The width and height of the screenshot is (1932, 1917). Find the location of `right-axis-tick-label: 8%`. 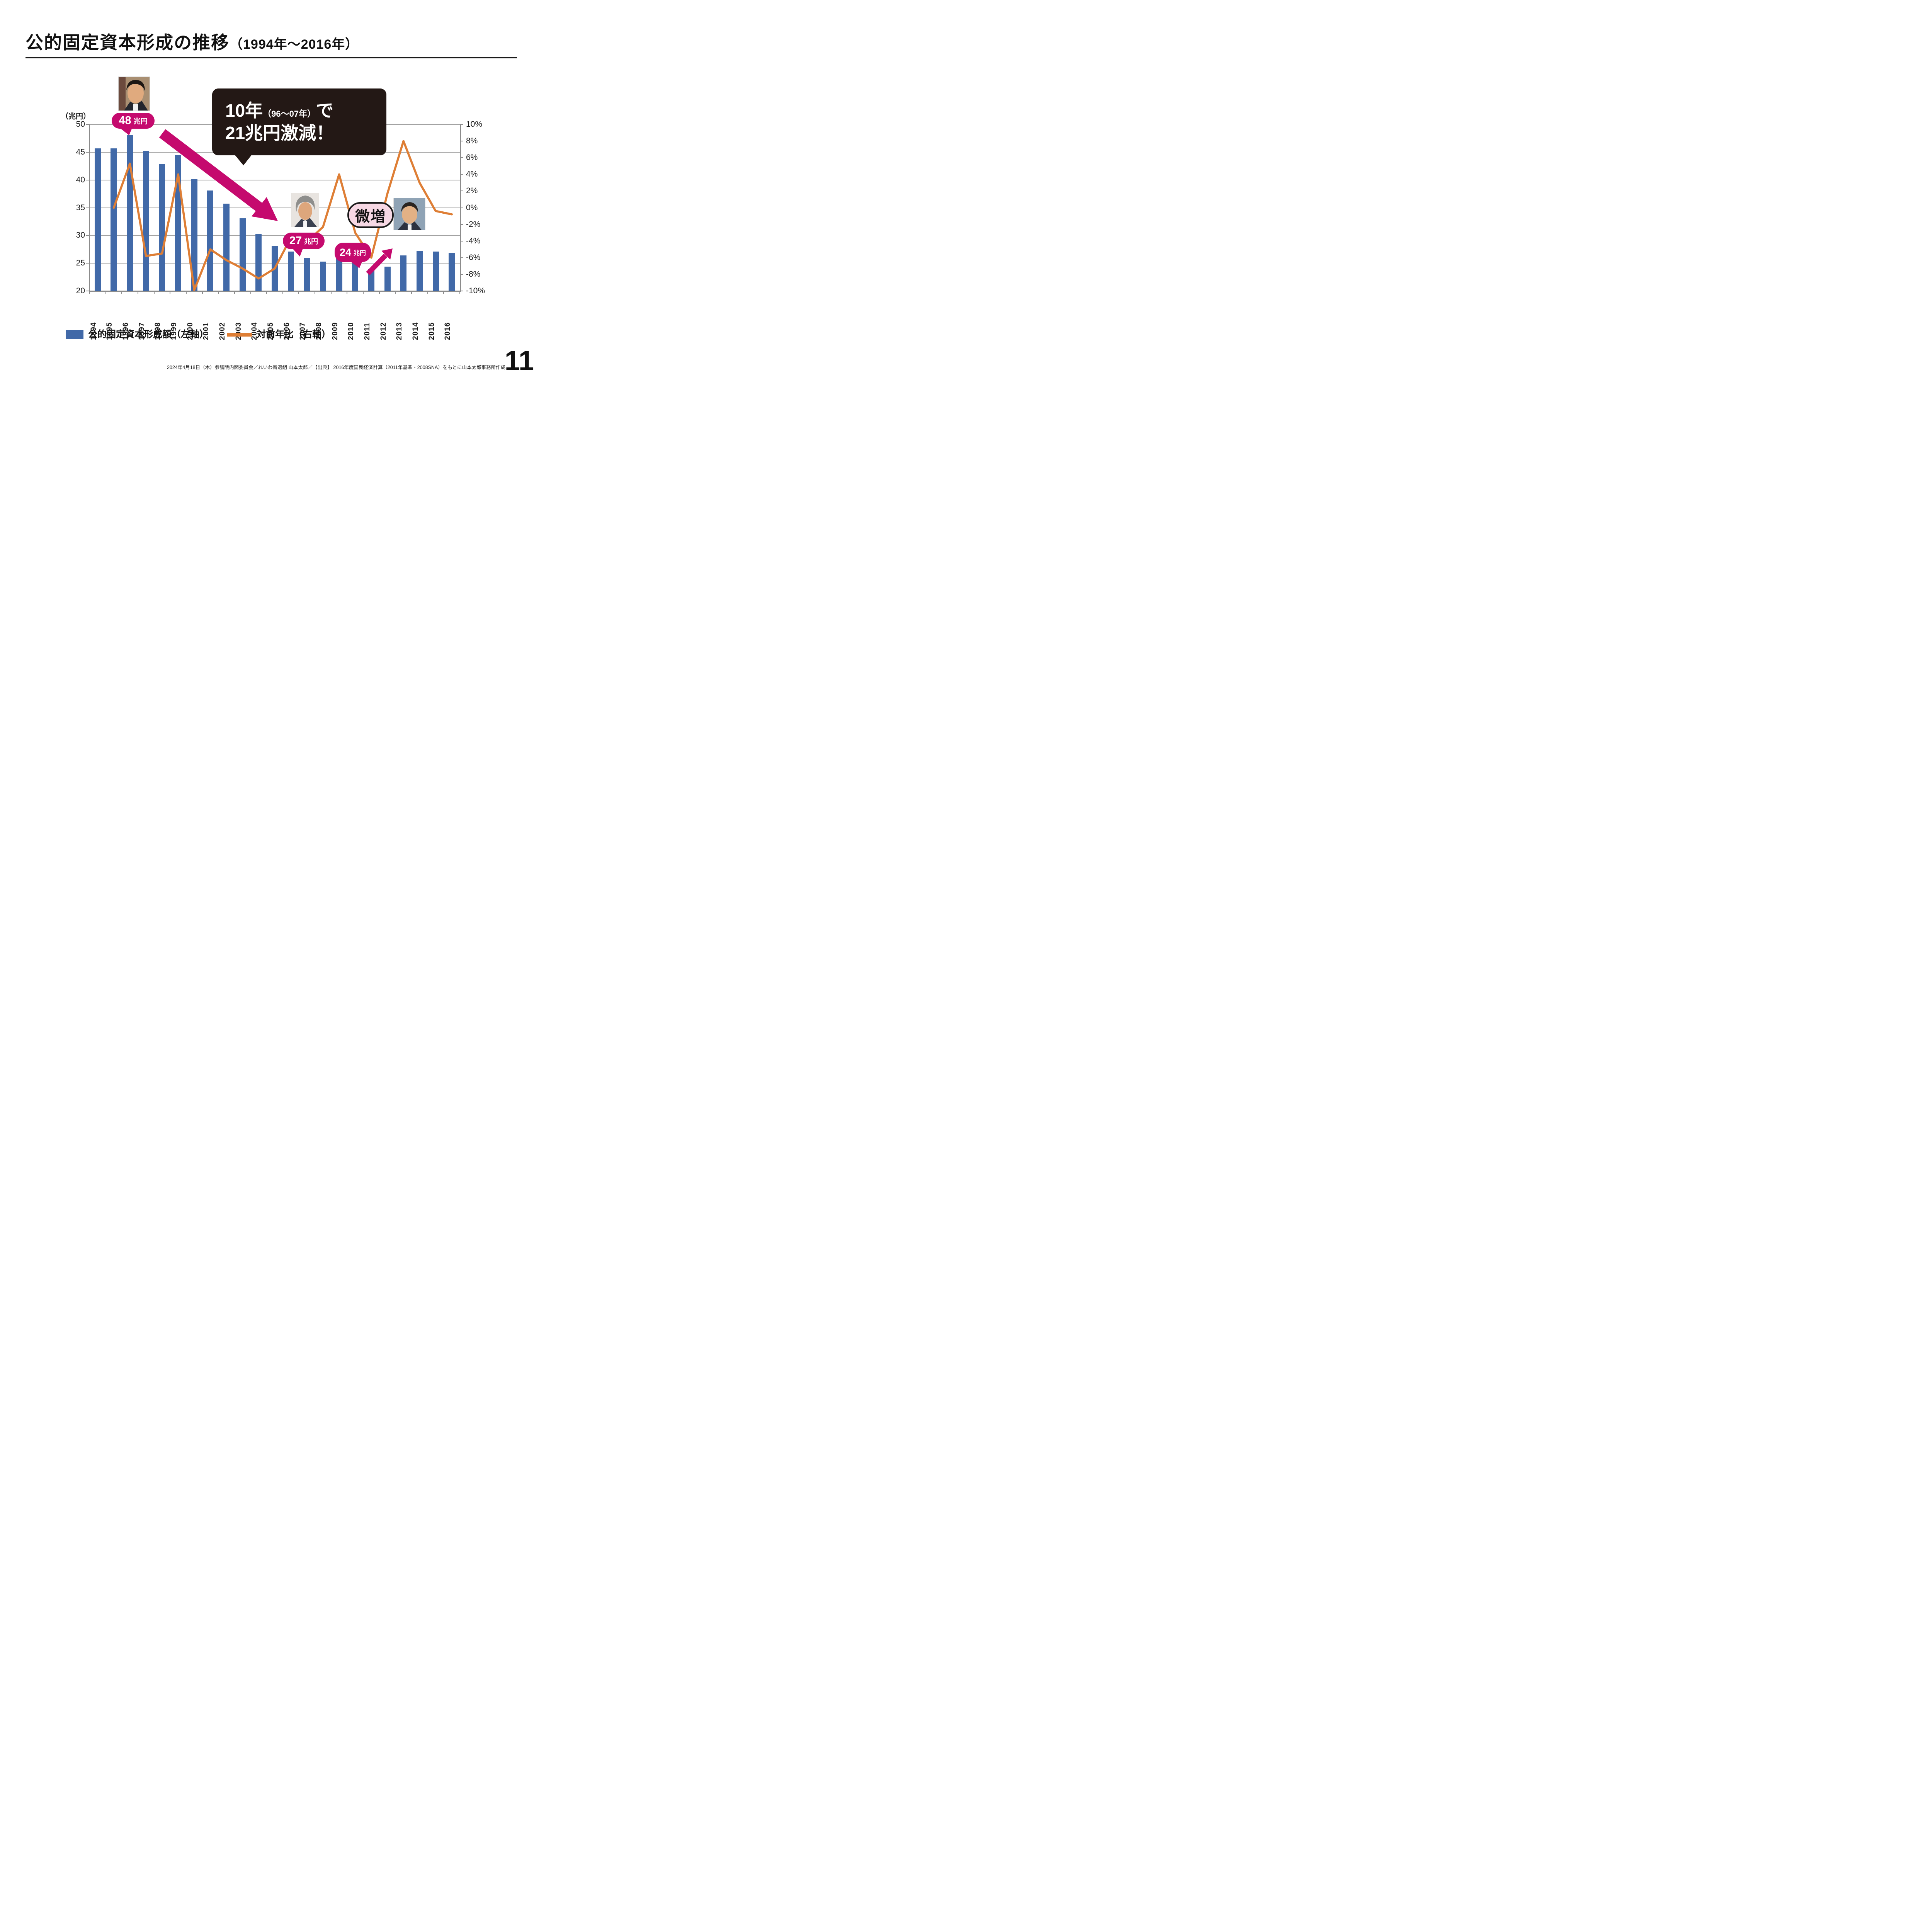

right-axis-tick-label: 8% is located at coordinates (472, 141).